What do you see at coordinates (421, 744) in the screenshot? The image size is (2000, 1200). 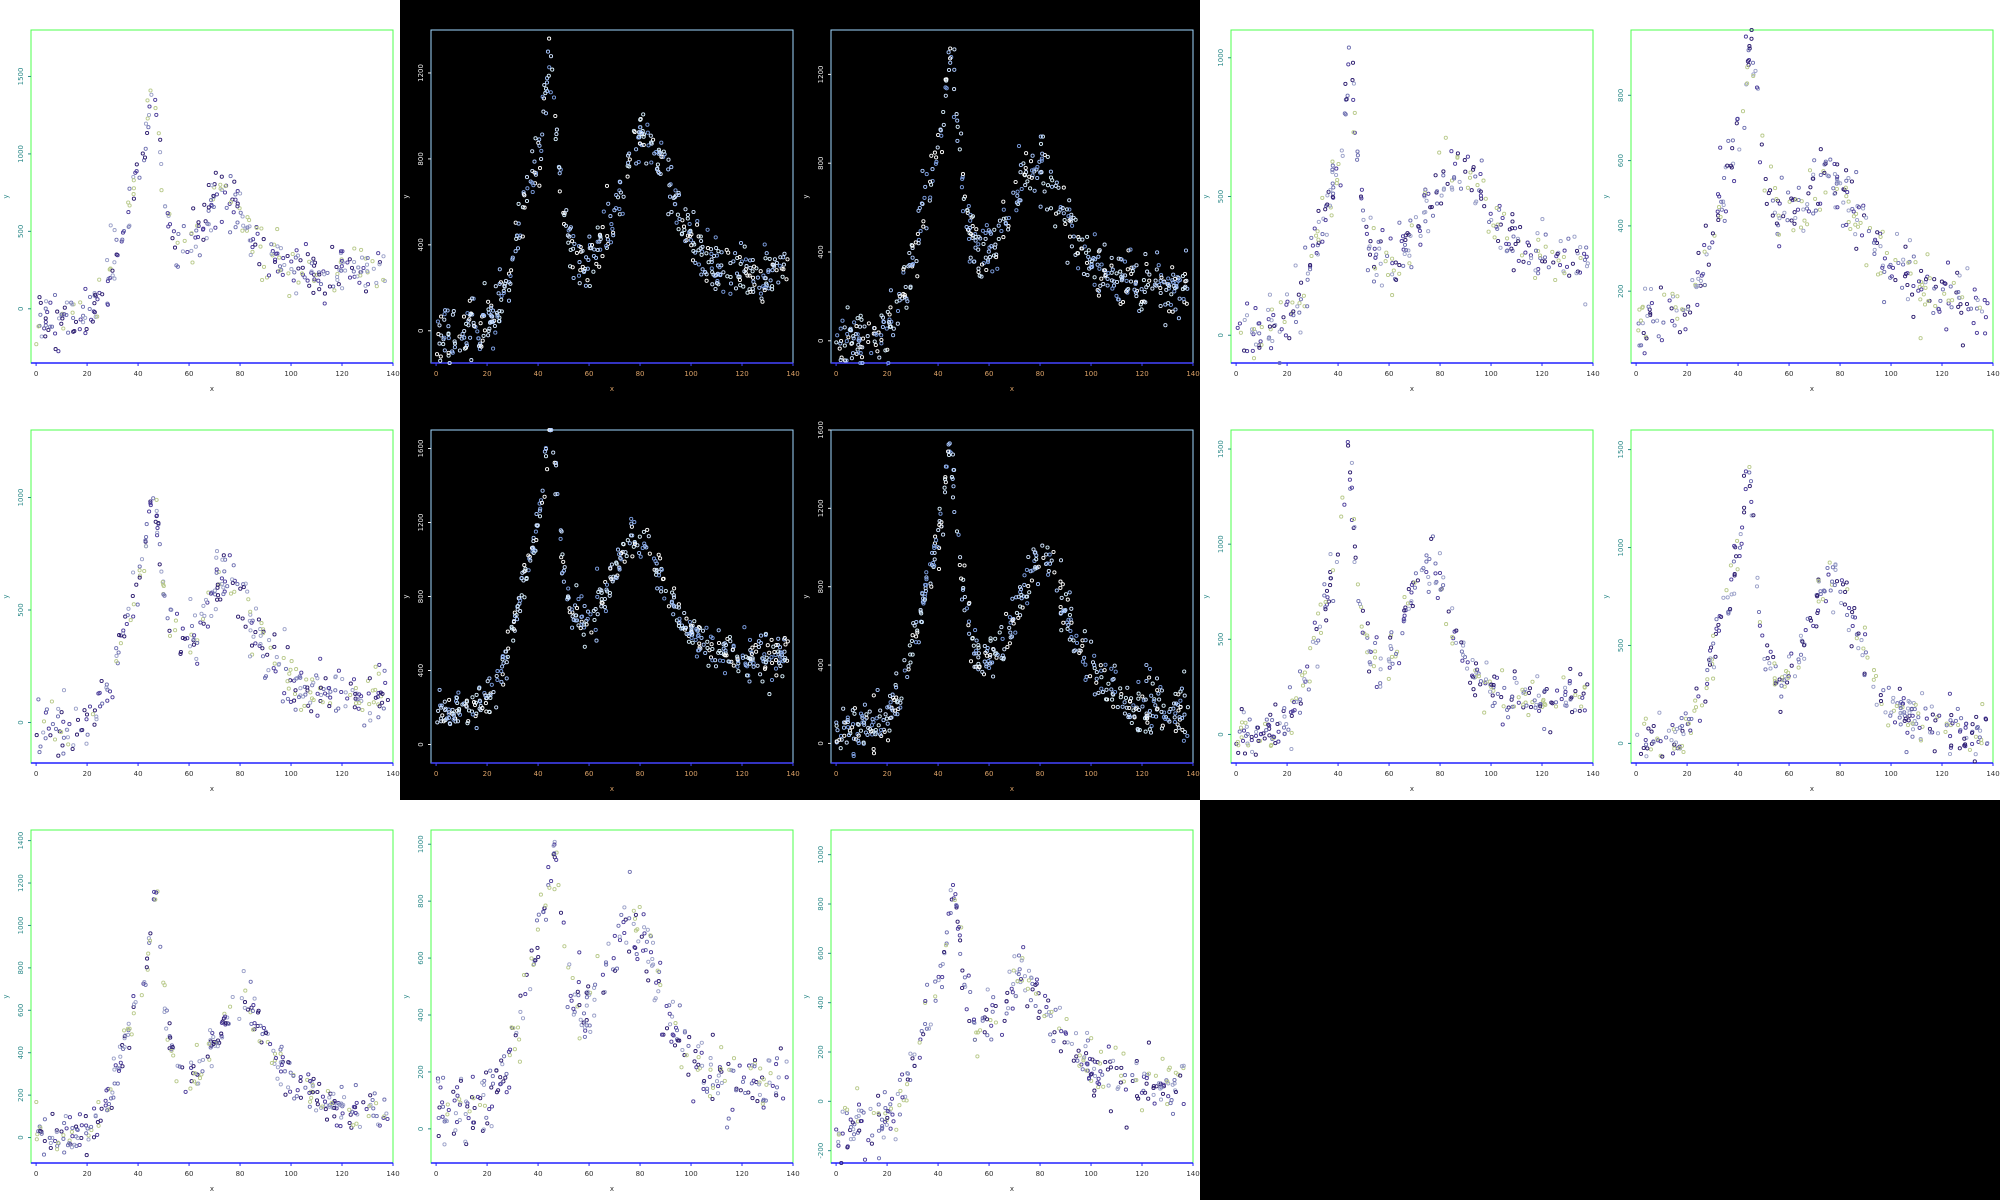 I see `y-tick-label: 0` at bounding box center [421, 744].